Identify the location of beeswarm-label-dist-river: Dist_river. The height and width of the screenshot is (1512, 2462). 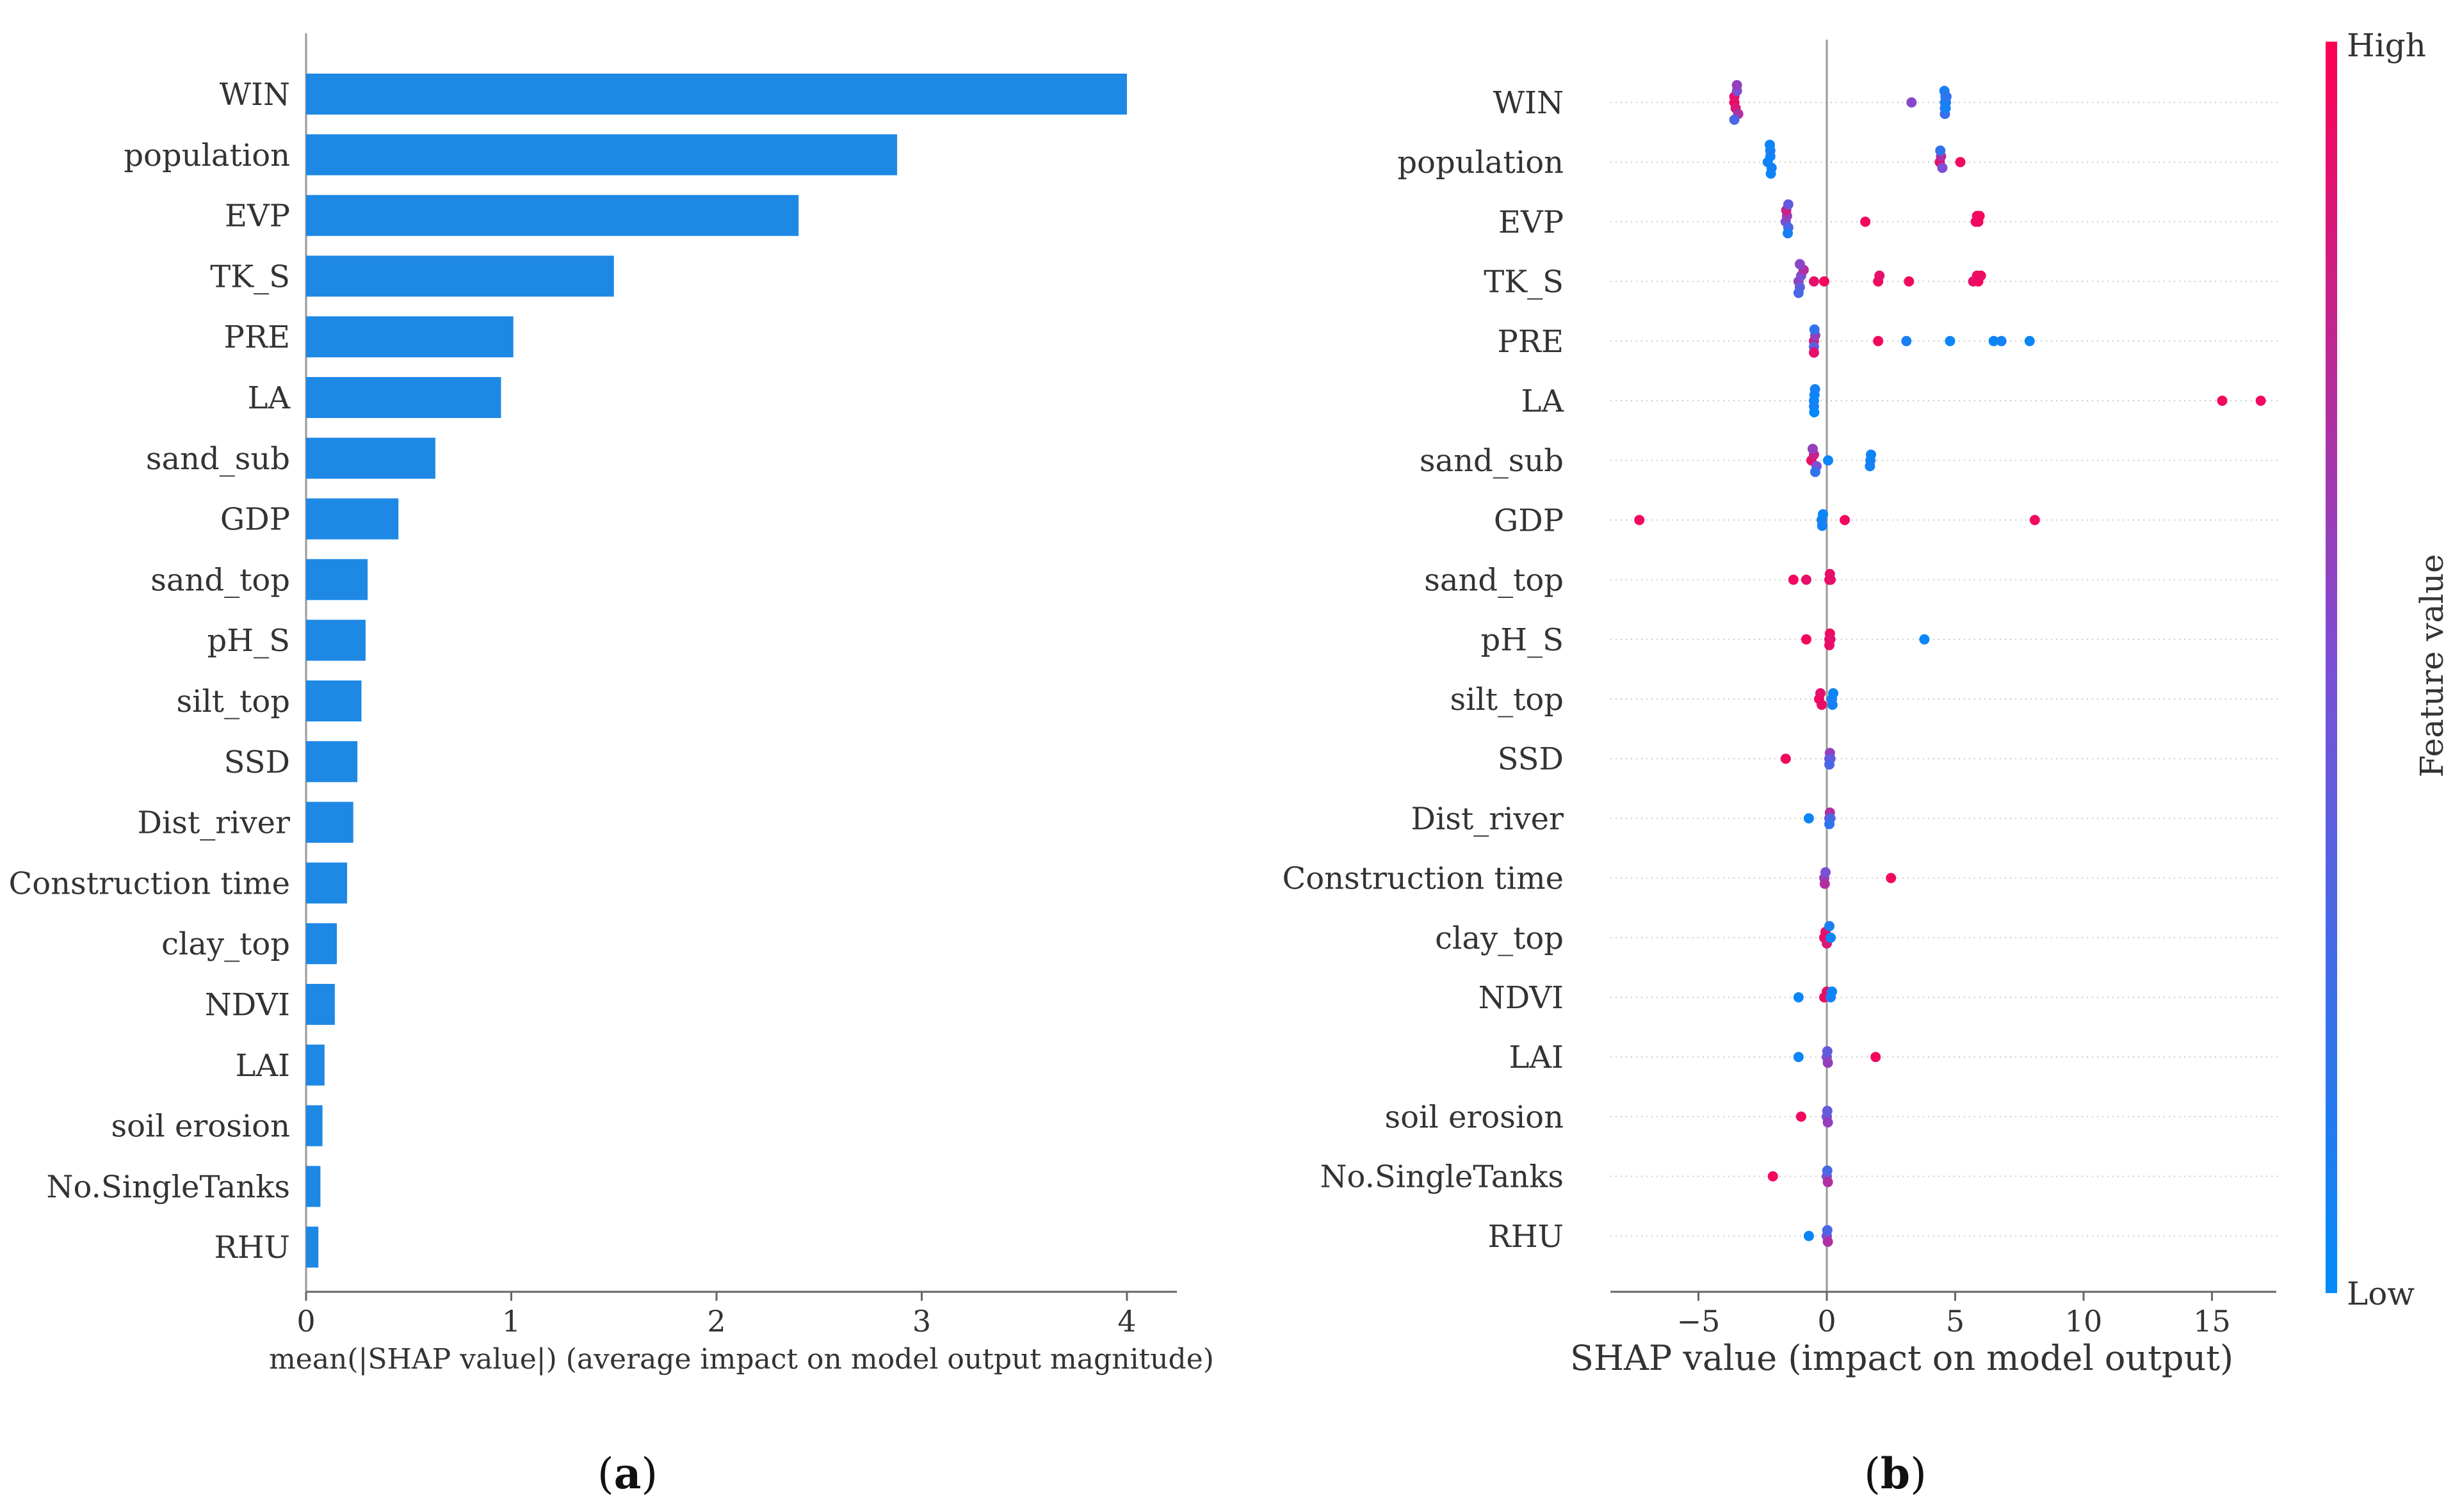
(1487, 819).